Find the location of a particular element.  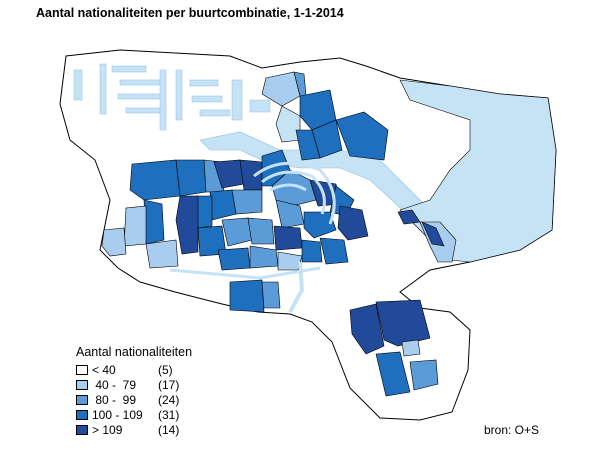

legend-item: 80 - 99 (24) is located at coordinates (134, 399).